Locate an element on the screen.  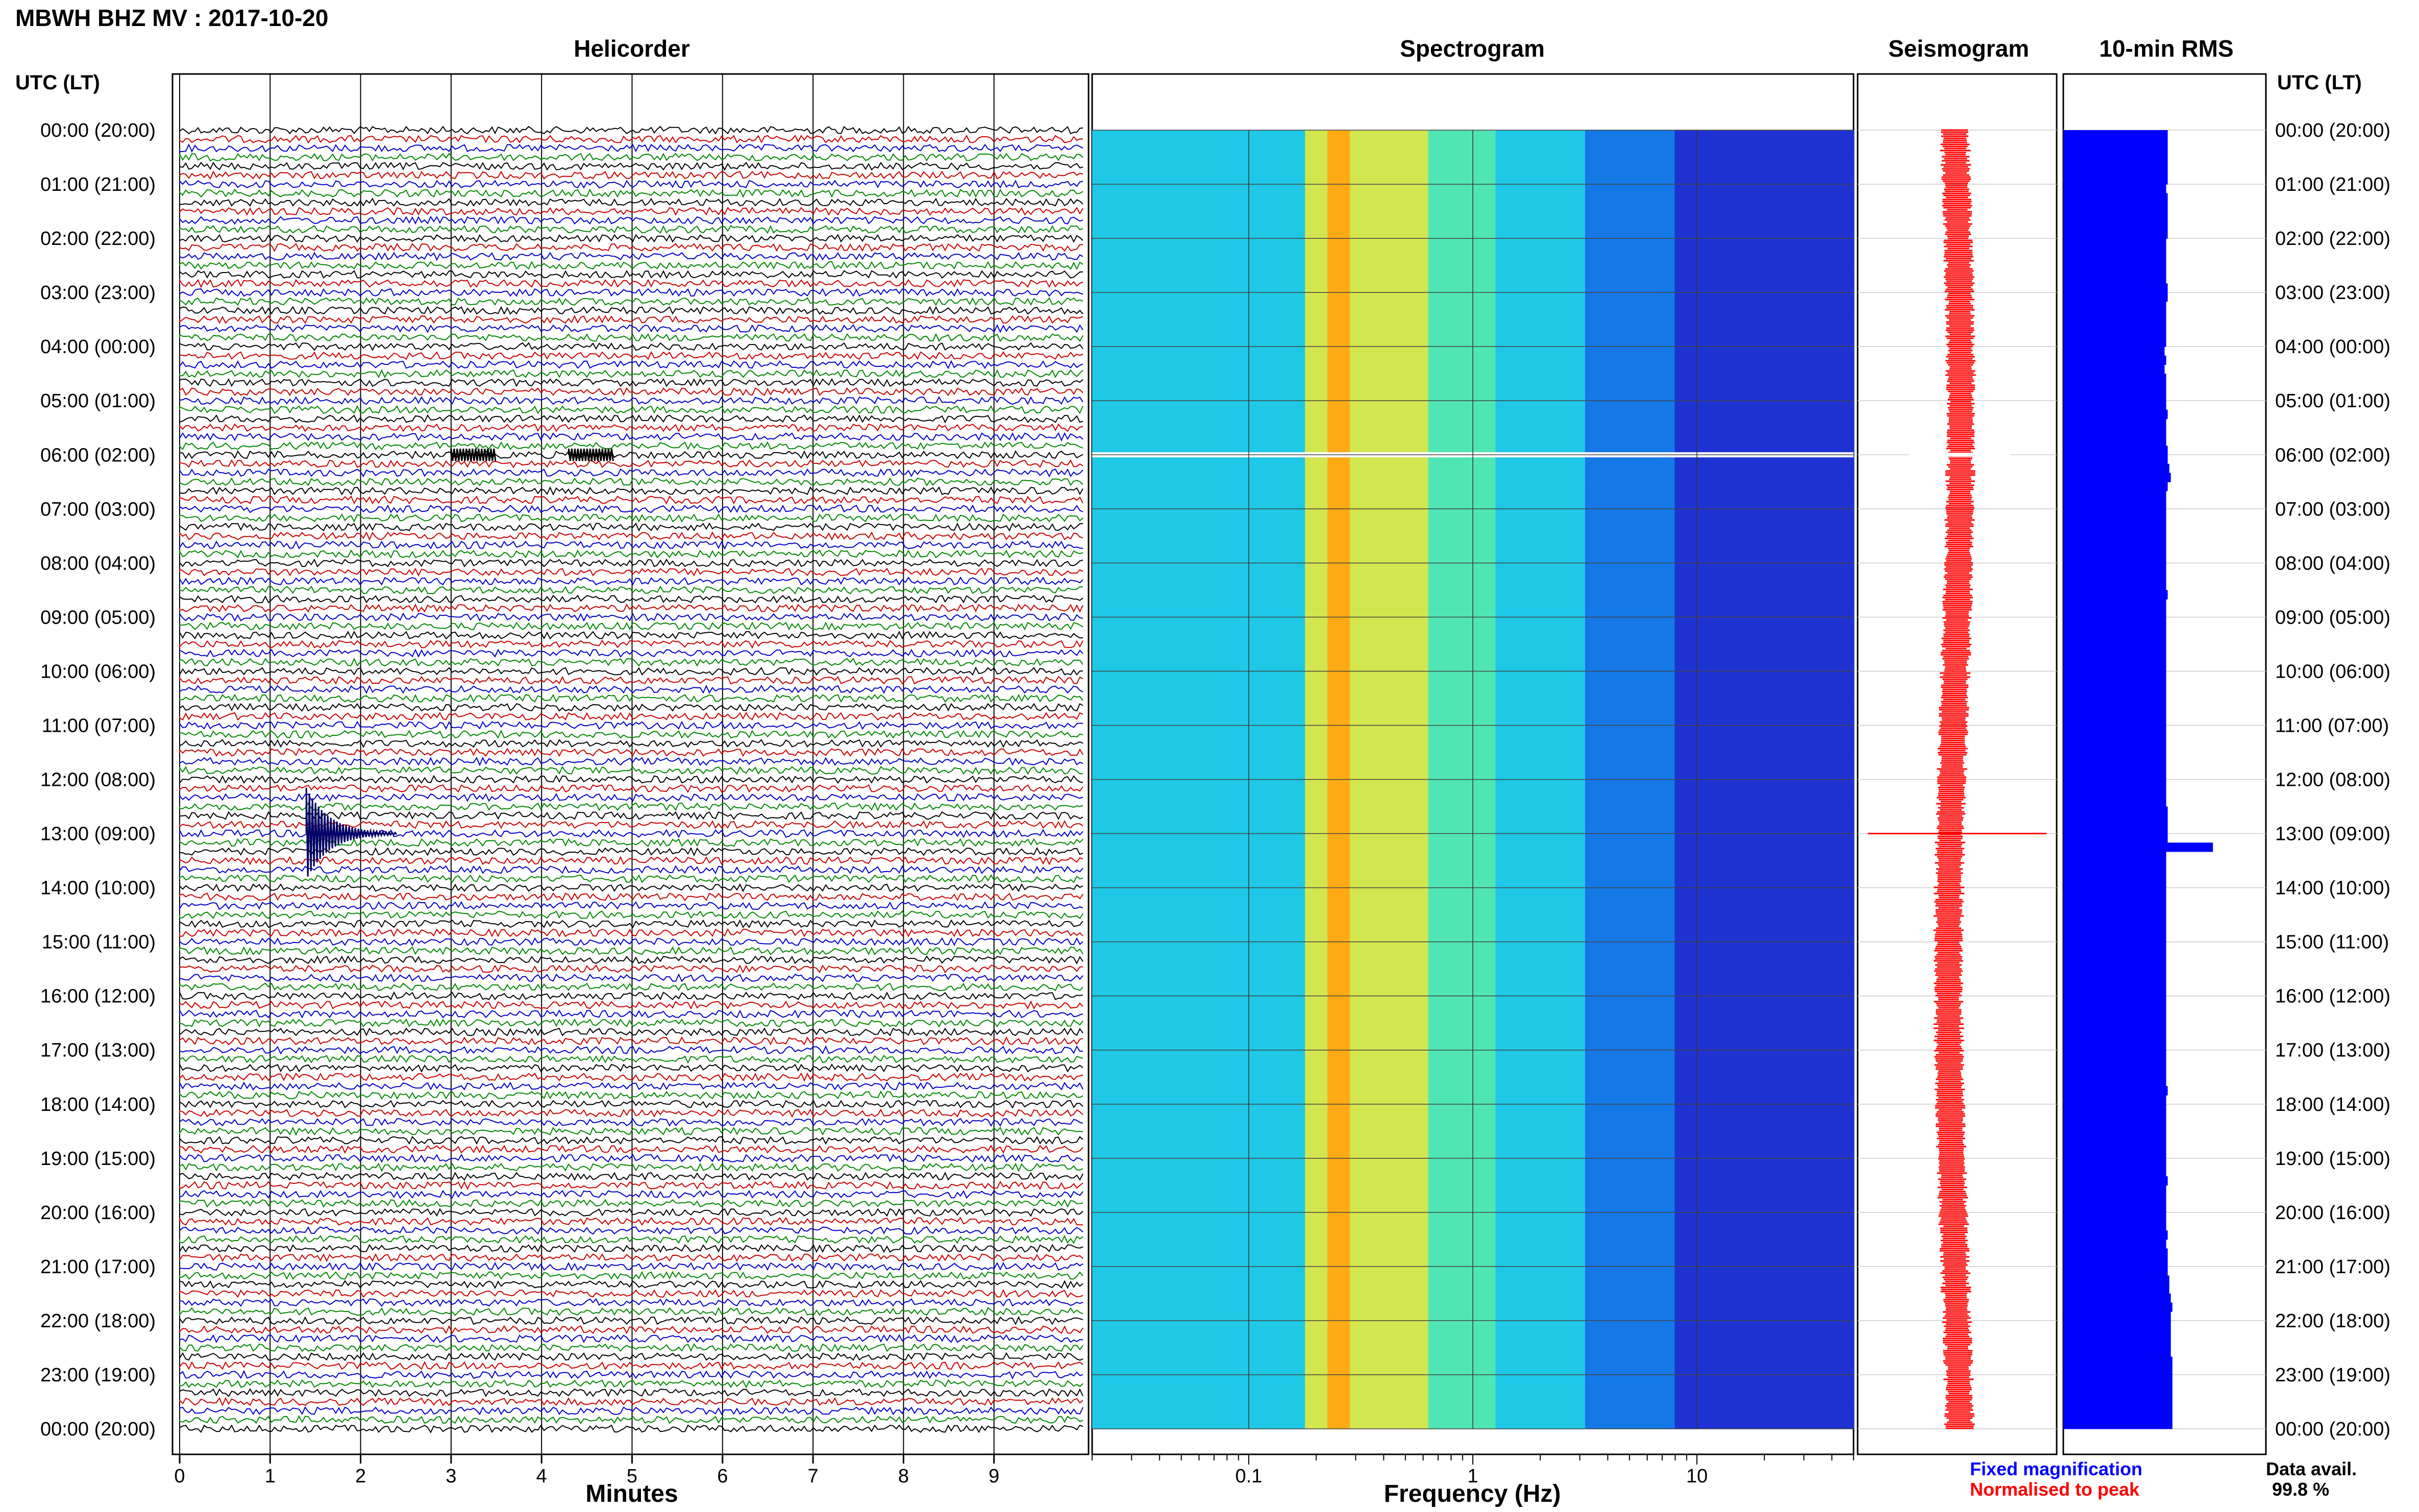
helicorder-trace is located at coordinates (631, 463).